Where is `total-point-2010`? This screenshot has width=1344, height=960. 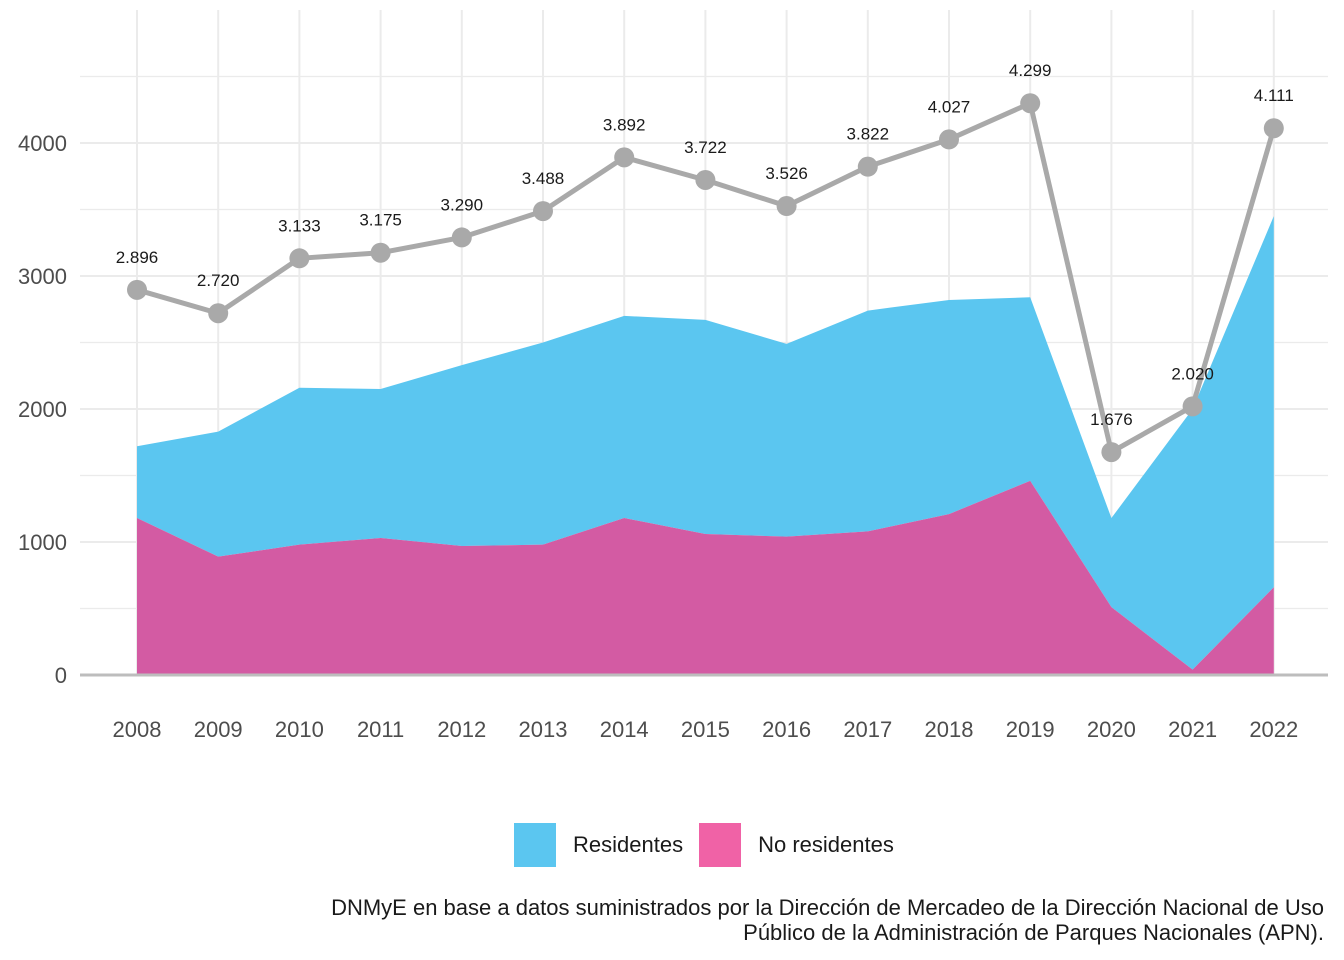
total-point-2010 is located at coordinates (299, 258).